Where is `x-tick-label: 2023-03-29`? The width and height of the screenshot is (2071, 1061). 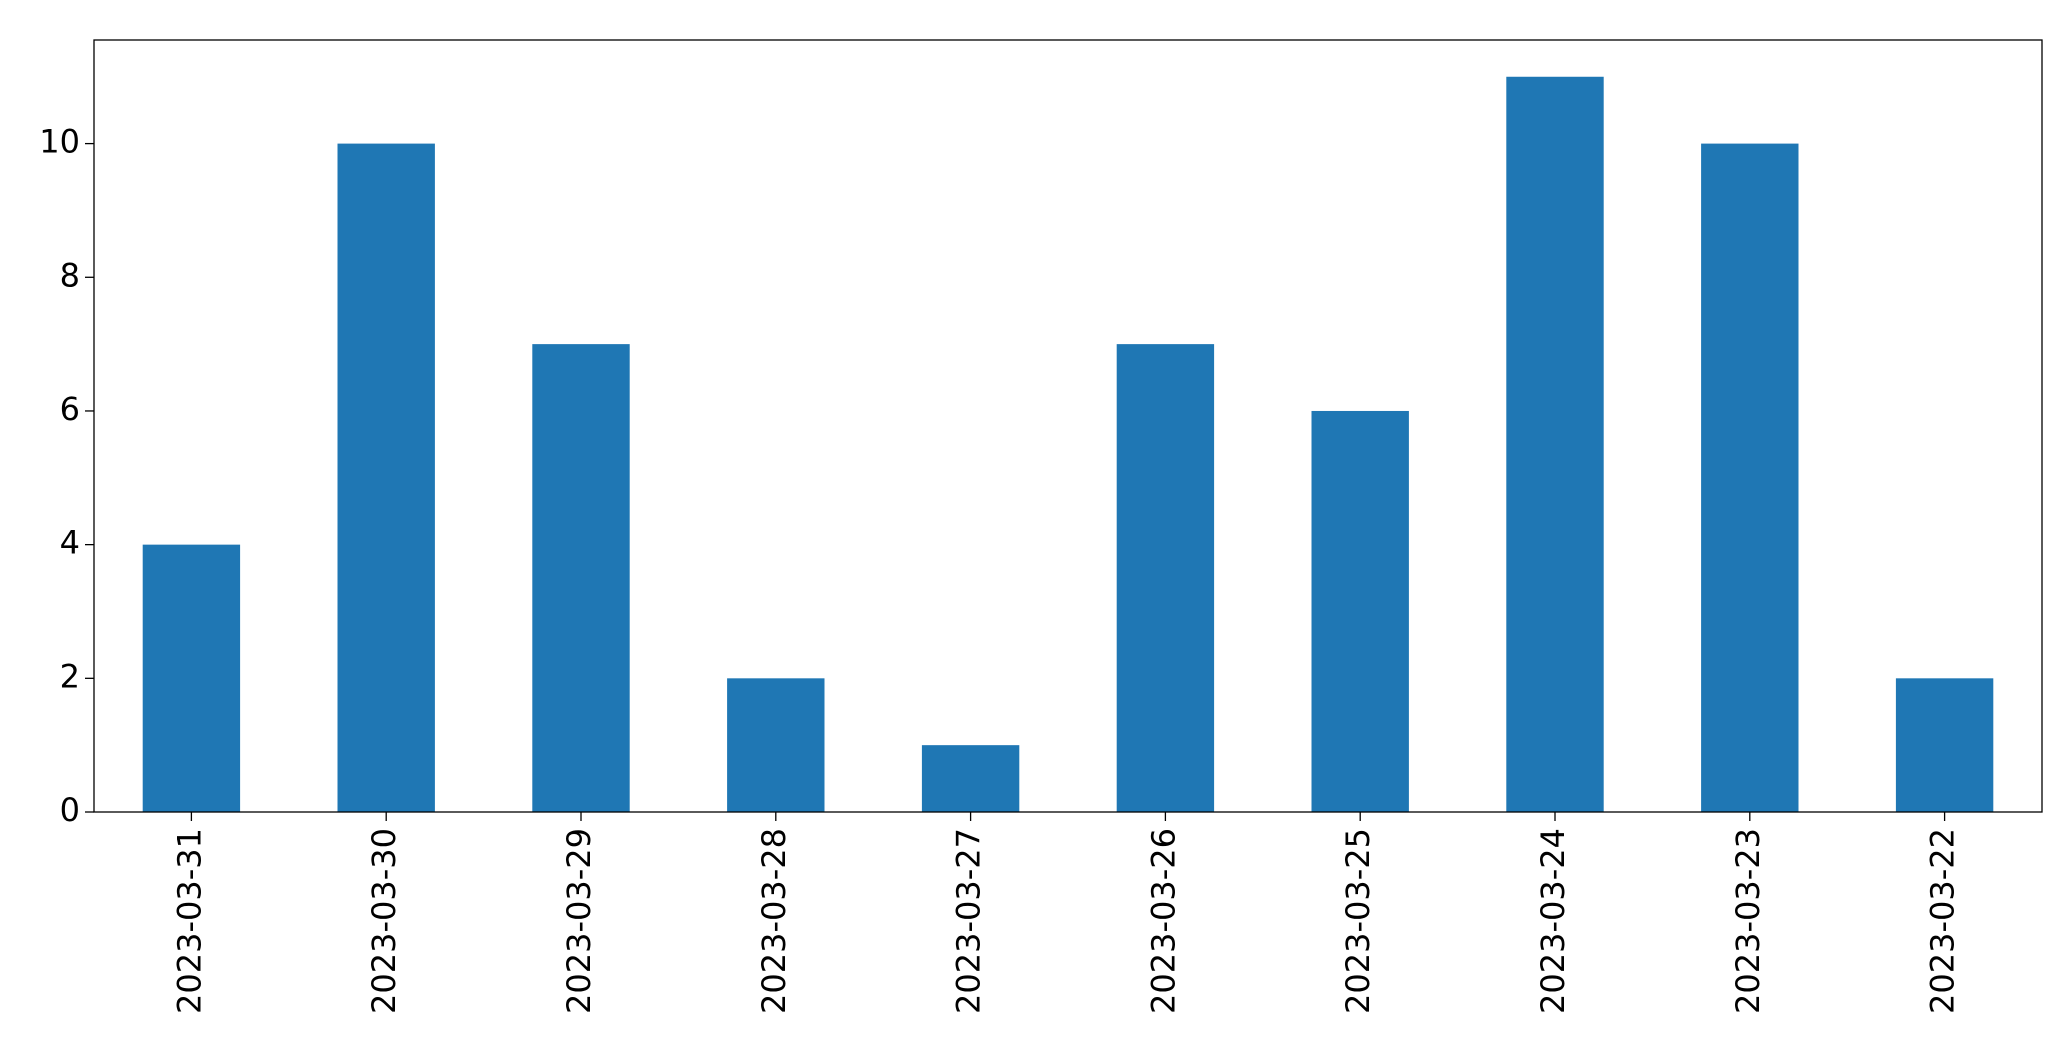 x-tick-label: 2023-03-29 is located at coordinates (579, 921).